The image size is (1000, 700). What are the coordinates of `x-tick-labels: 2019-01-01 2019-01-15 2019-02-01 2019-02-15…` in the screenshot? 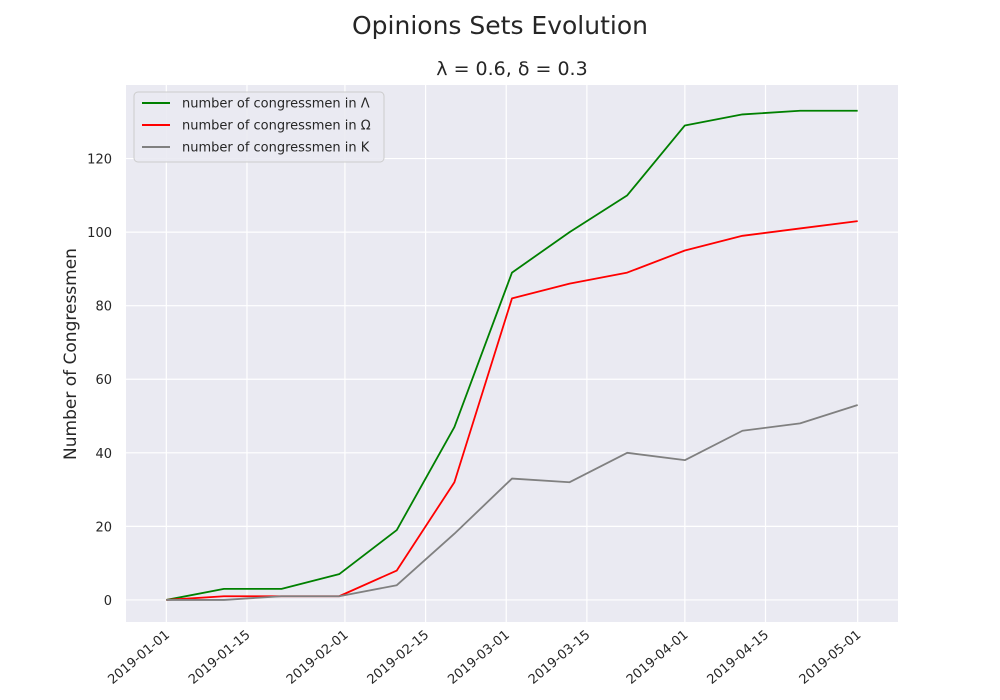 It's located at (484, 658).